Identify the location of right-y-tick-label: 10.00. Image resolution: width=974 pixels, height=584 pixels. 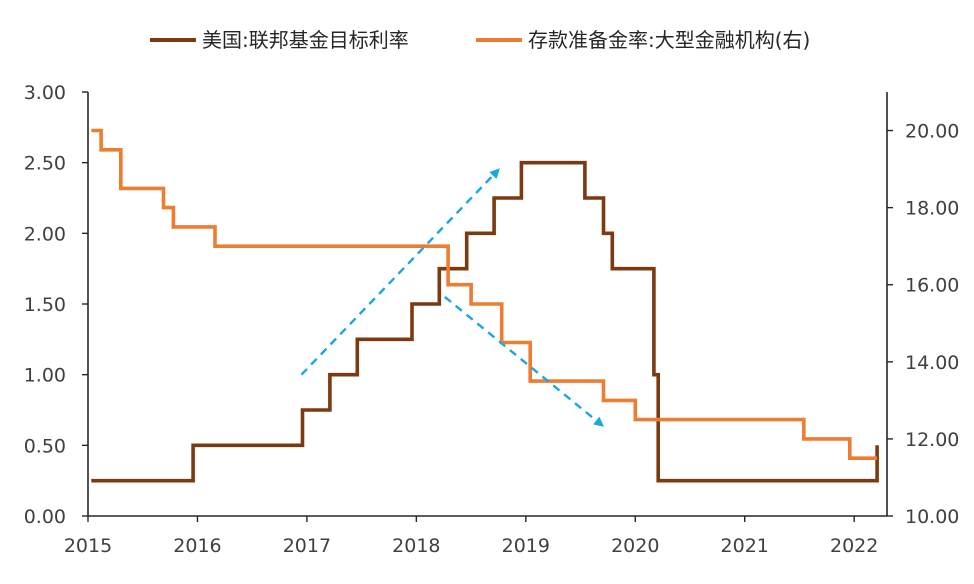
(932, 517).